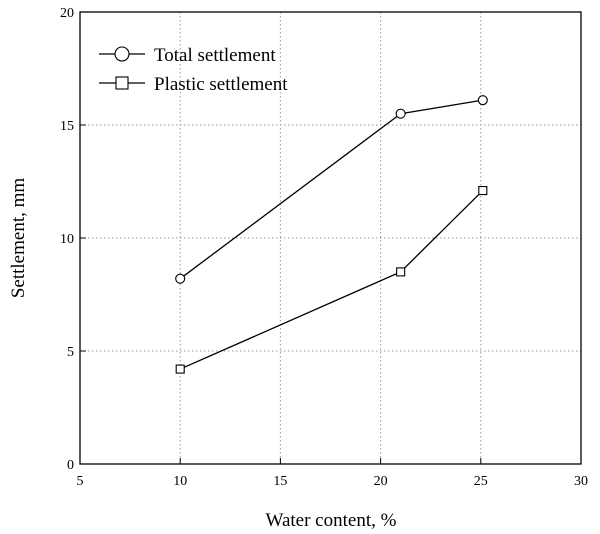 The image size is (600, 534). I want to click on legend-marker-plastic-settlement, so click(122, 83).